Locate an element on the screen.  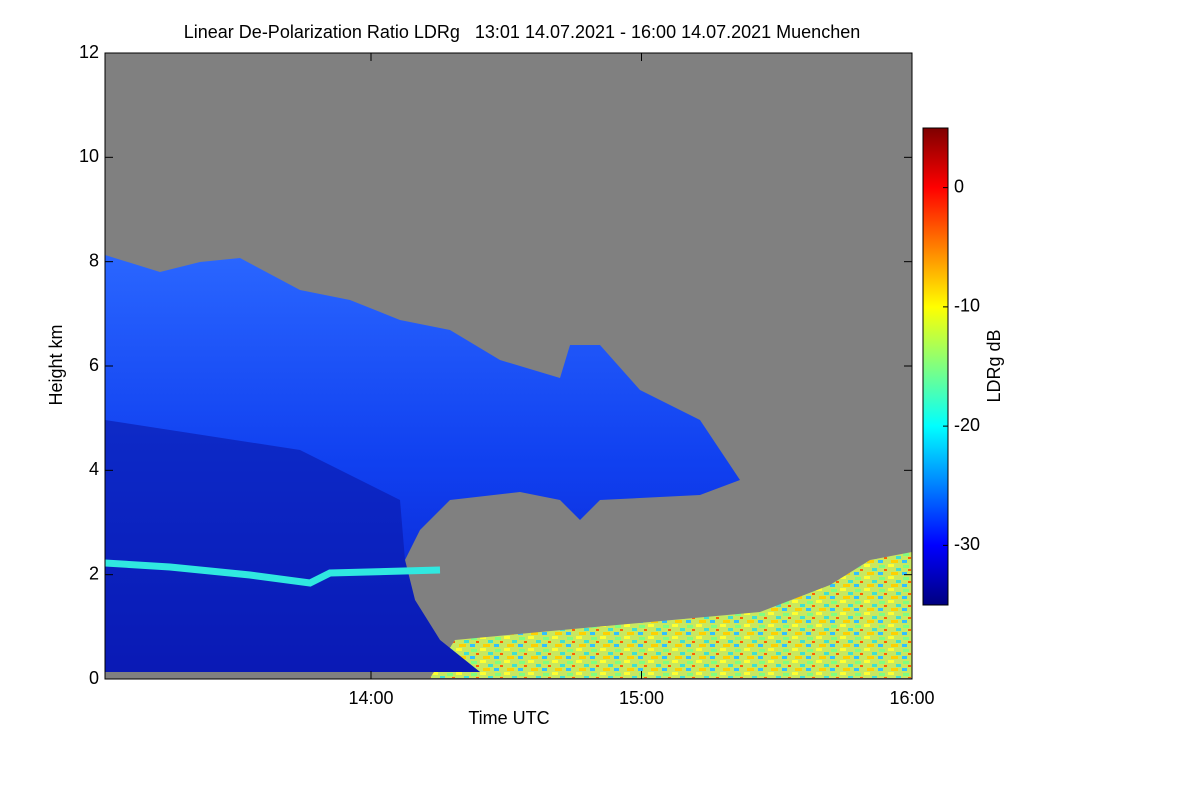
colorbar is located at coordinates (935, 366).